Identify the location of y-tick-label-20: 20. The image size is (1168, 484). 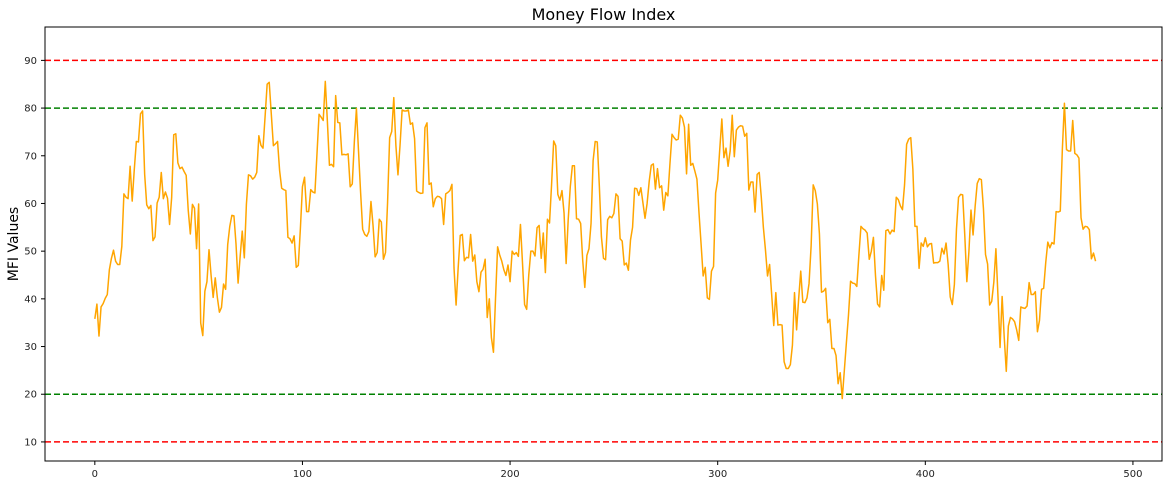
(30, 395).